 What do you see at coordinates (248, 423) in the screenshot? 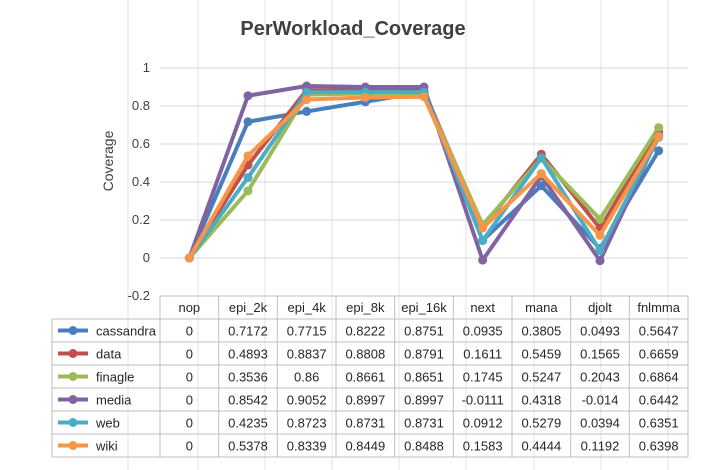
I see `data-table-value: 0.4235` at bounding box center [248, 423].